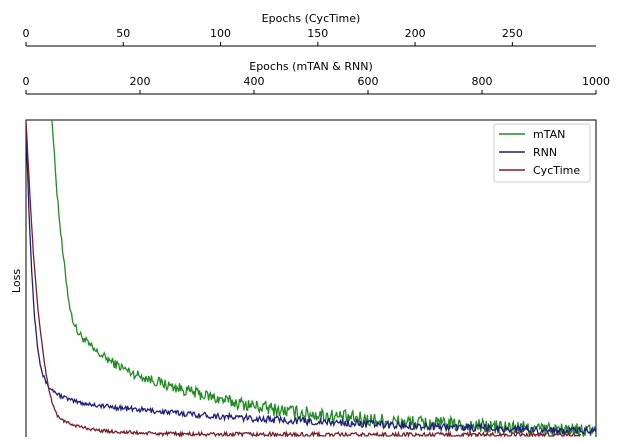 This screenshot has width=618, height=441. I want to click on top-axis-2-tick-label: 800, so click(482, 81).